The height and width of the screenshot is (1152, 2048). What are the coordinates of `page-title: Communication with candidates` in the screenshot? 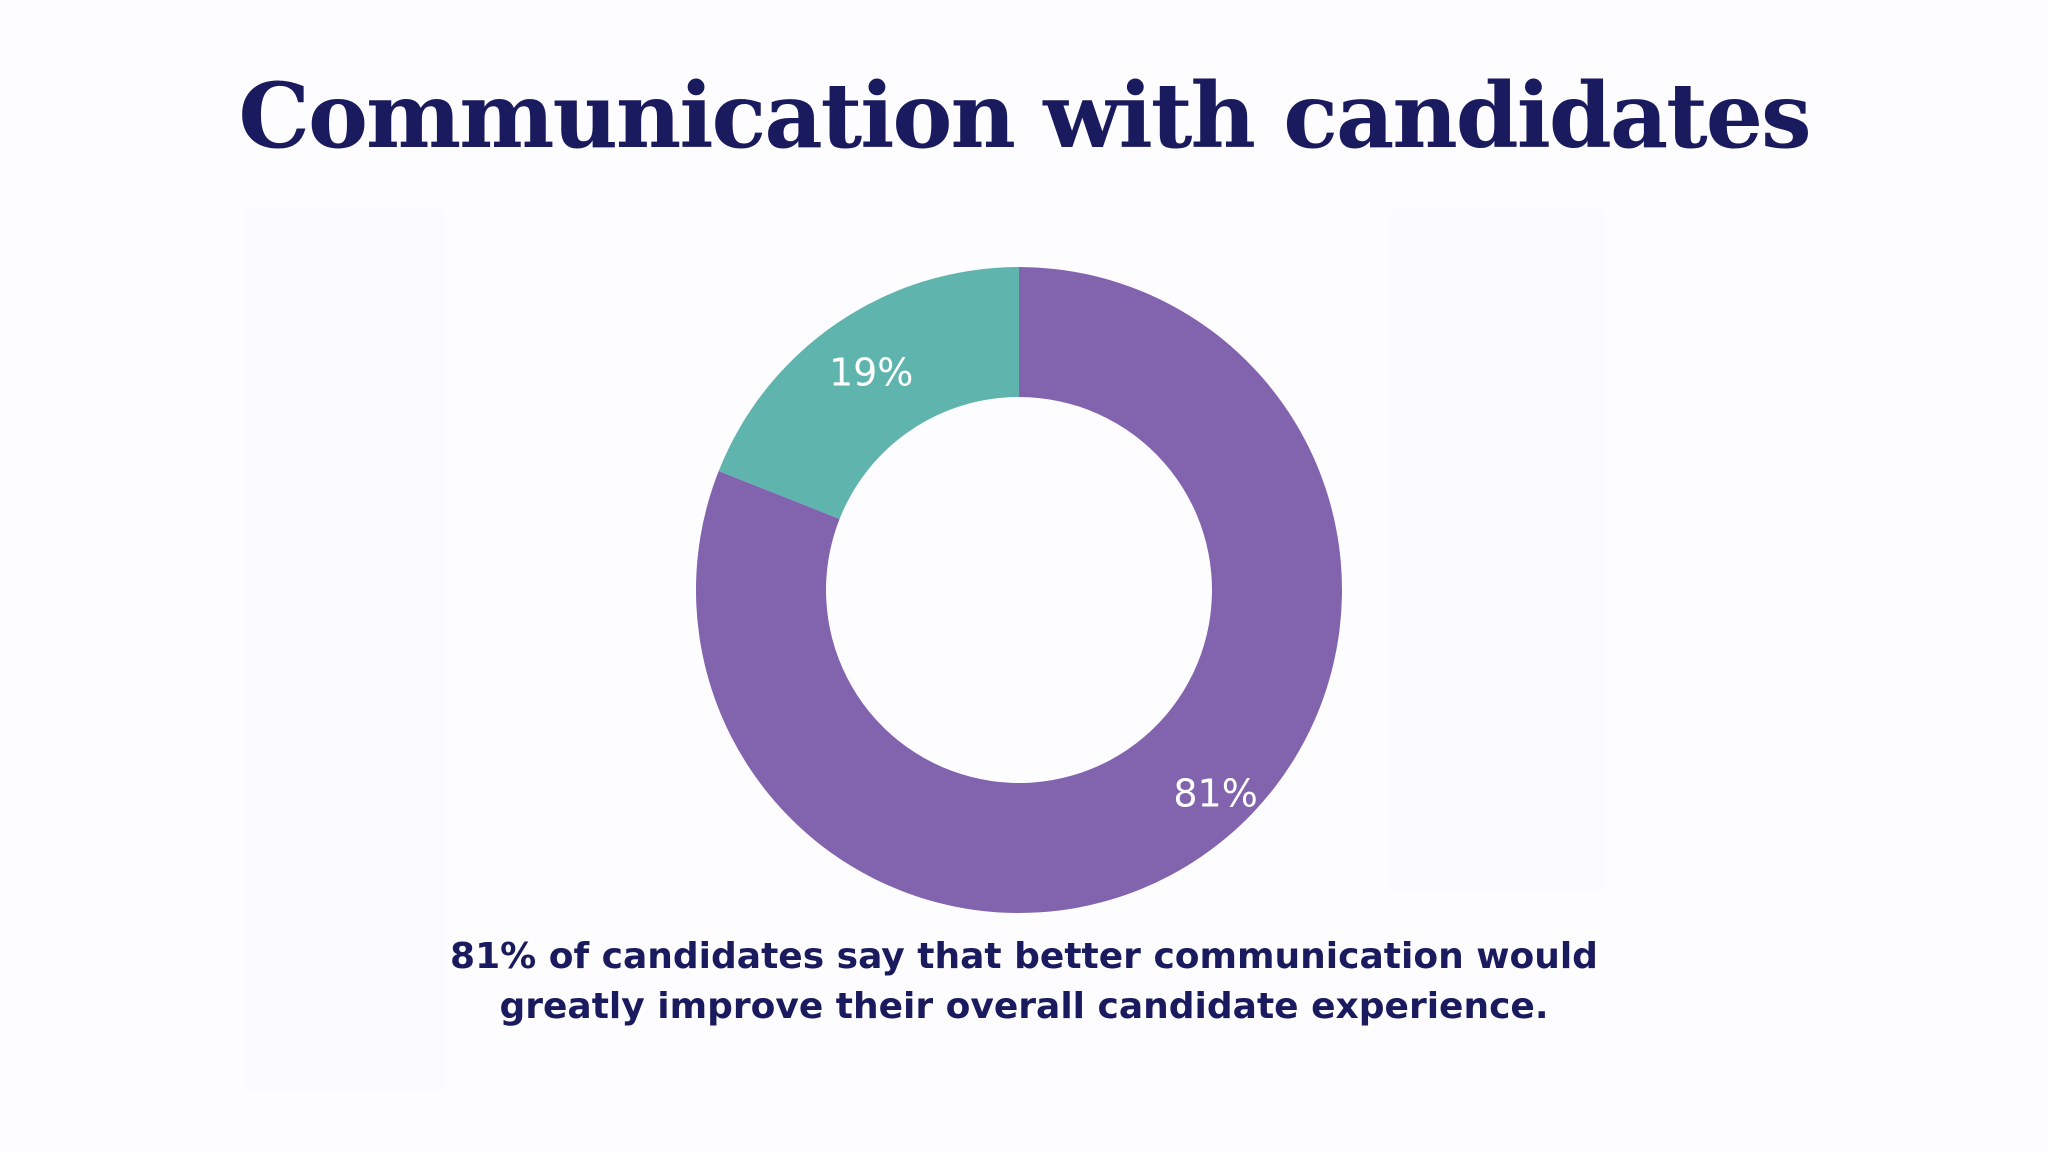 It's located at (1024, 116).